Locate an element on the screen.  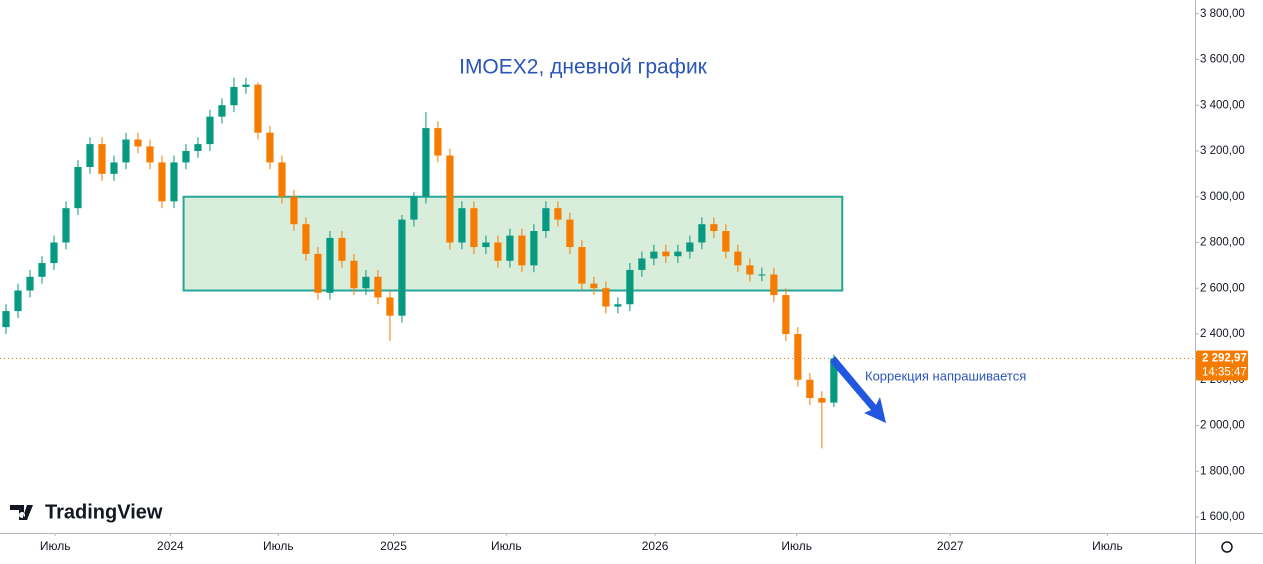
settings-gear is located at coordinates (1227, 547).